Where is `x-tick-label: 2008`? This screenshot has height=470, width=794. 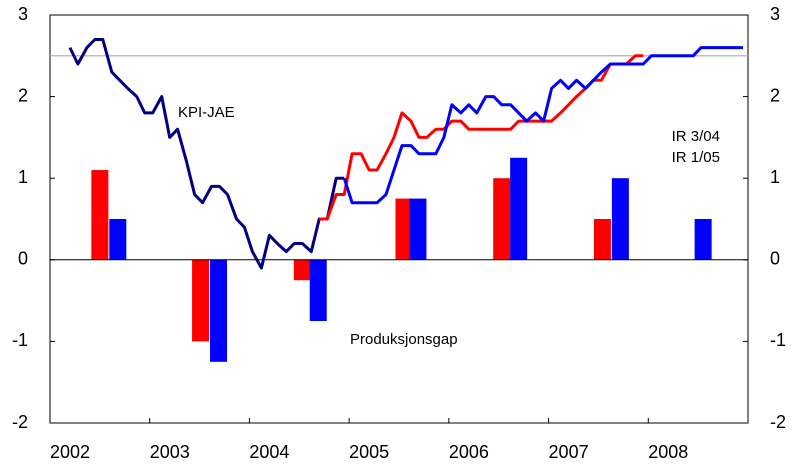
x-tick-label: 2008 is located at coordinates (668, 452).